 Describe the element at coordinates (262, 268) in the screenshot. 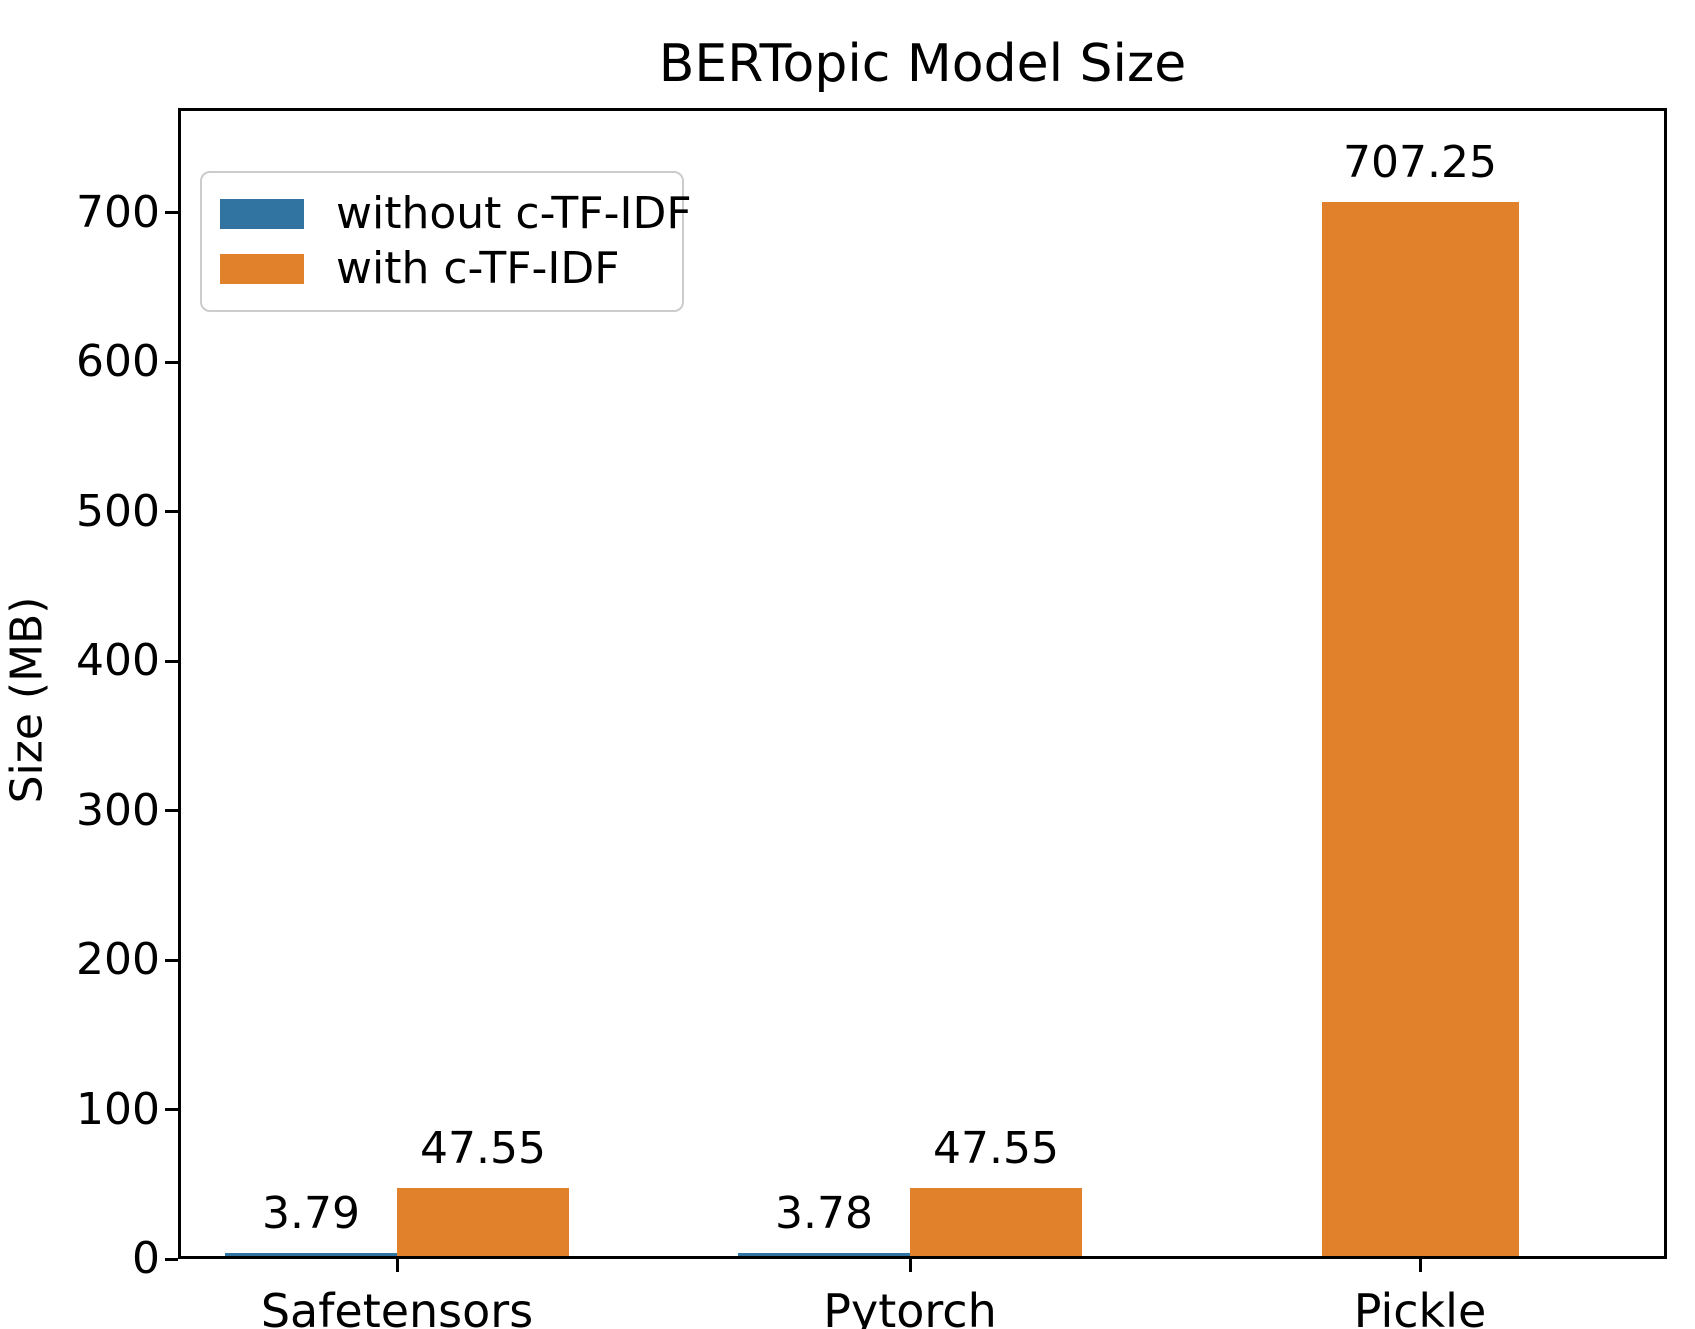

I see `legend-swatch-with-c-tf-idf` at that location.